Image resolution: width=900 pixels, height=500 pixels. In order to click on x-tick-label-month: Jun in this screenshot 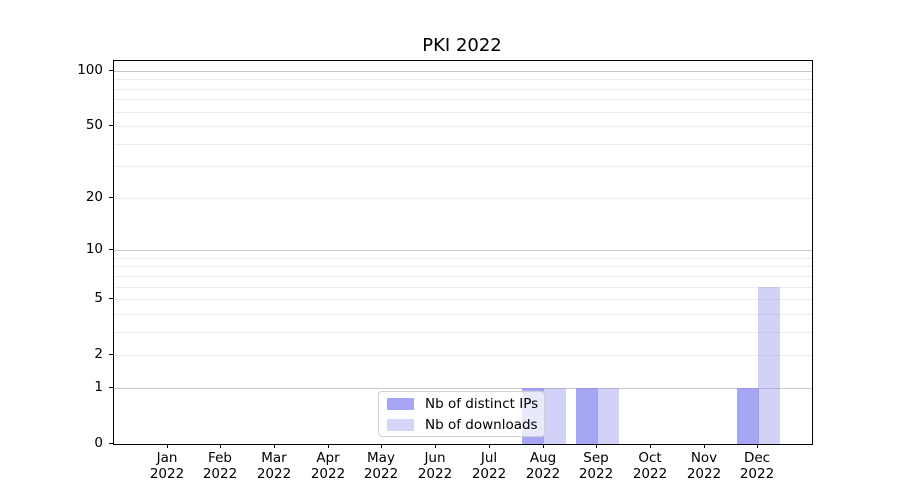, I will do `click(435, 458)`.